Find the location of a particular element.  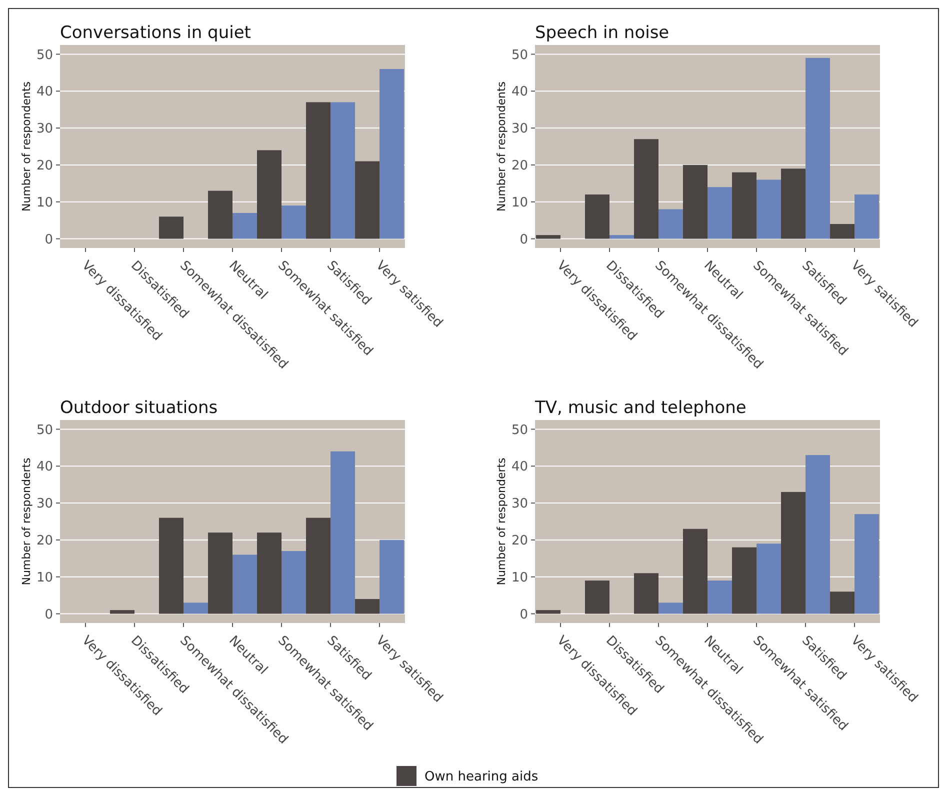

chart-title: Outdoor situations is located at coordinates (139, 408).